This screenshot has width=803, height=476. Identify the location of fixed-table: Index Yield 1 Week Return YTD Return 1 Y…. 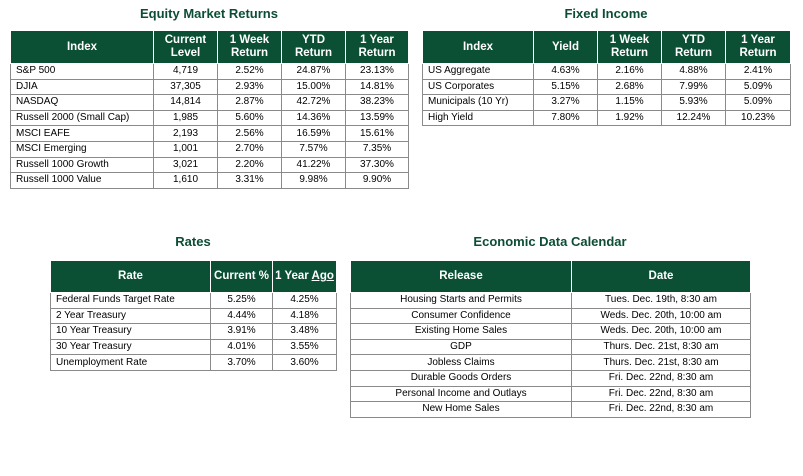
(606, 78).